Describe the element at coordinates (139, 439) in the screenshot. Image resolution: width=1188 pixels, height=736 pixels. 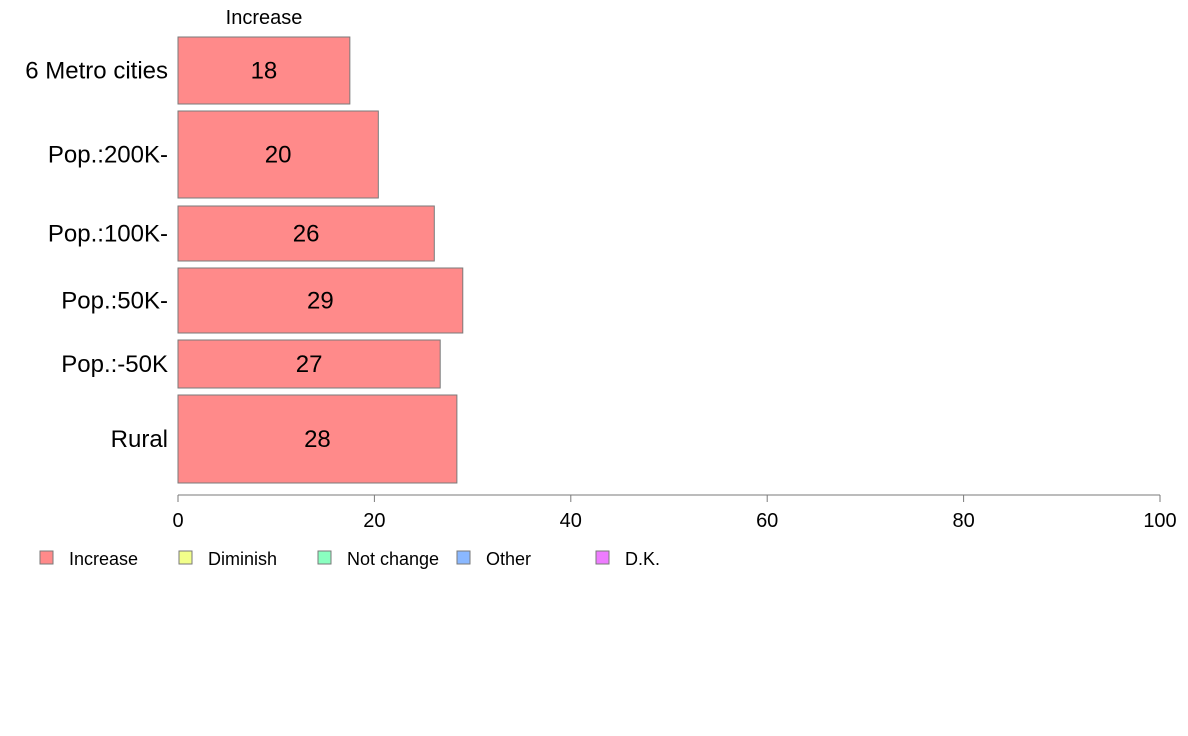
I see `category-label: Rural` at that location.